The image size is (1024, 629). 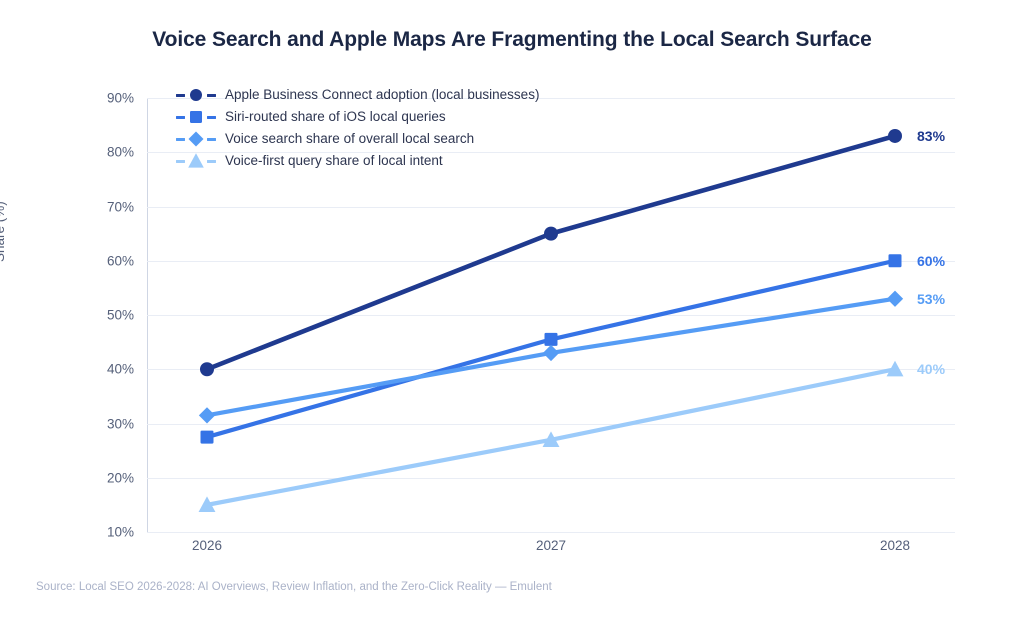 I want to click on end-label: 40%, so click(x=931, y=369).